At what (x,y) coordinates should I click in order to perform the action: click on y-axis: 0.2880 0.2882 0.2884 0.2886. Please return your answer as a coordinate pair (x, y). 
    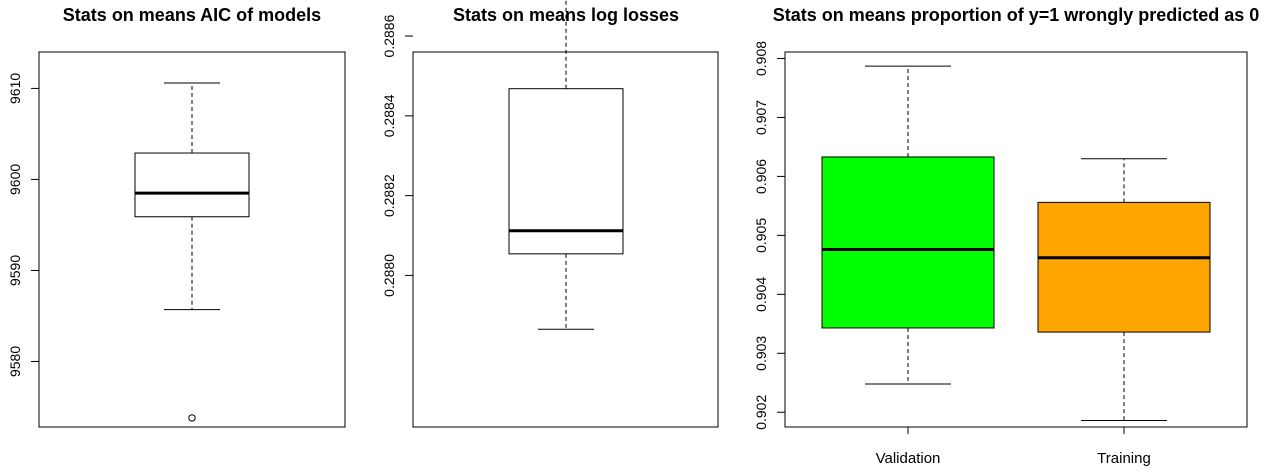
    Looking at the image, I should click on (397, 155).